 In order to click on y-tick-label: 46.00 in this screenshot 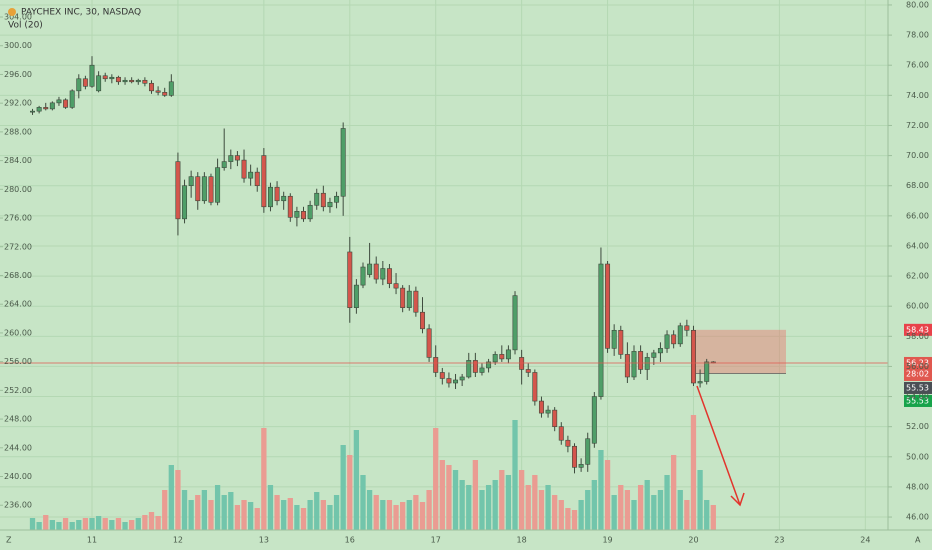, I will do `click(917, 517)`.